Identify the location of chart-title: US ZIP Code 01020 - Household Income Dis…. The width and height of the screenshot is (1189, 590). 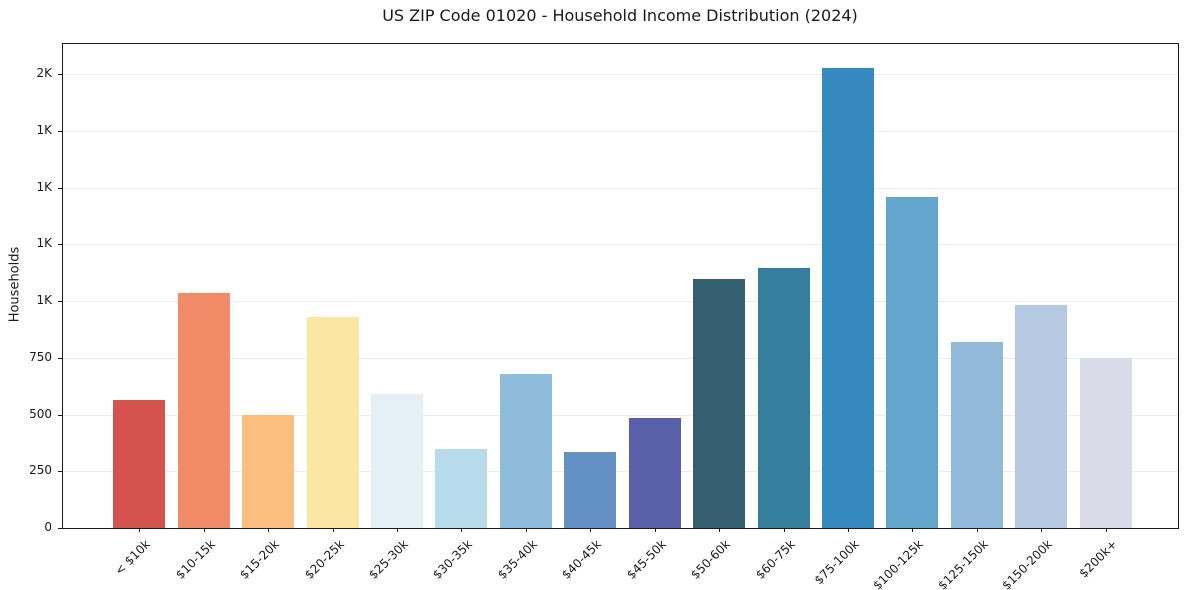
(620, 15).